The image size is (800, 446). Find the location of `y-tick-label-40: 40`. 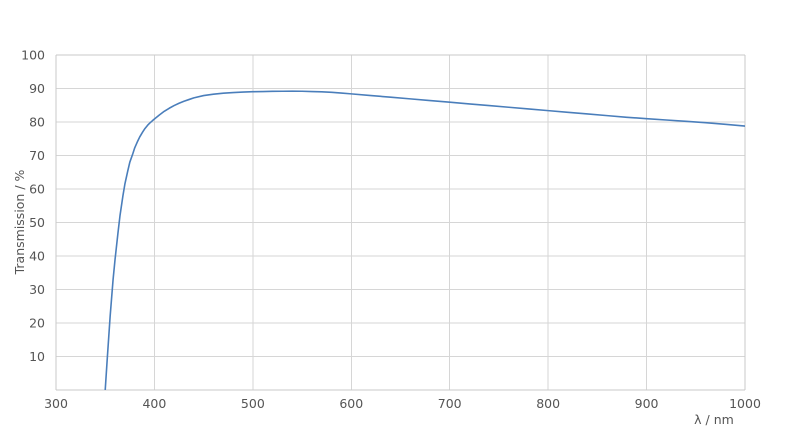

y-tick-label-40: 40 is located at coordinates (37, 256).